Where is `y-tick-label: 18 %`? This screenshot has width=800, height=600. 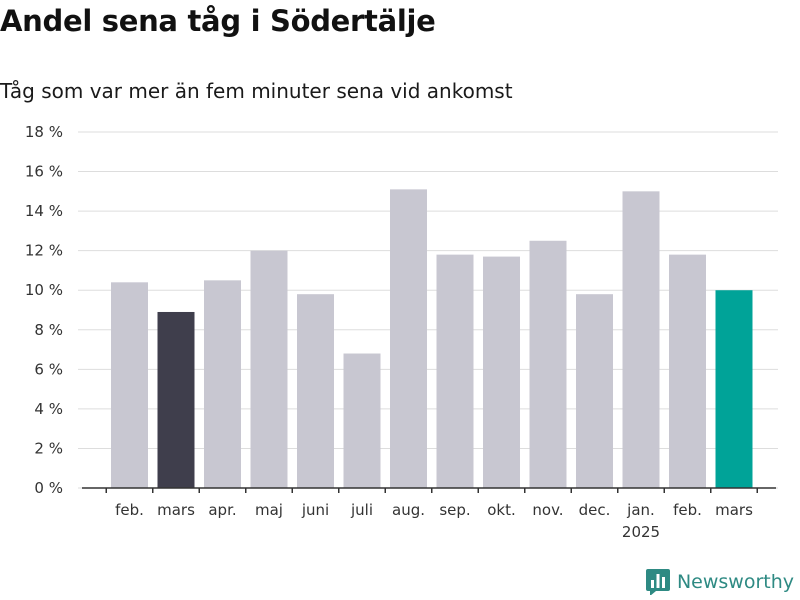 y-tick-label: 18 % is located at coordinates (44, 132).